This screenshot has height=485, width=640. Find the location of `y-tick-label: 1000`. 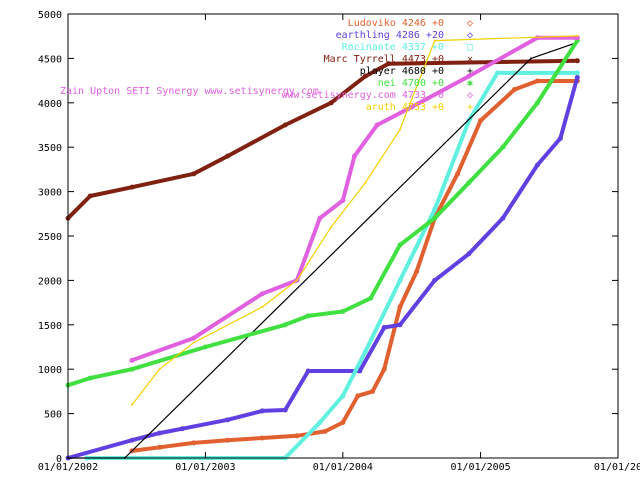

y-tick-label: 1000 is located at coordinates (50, 370).